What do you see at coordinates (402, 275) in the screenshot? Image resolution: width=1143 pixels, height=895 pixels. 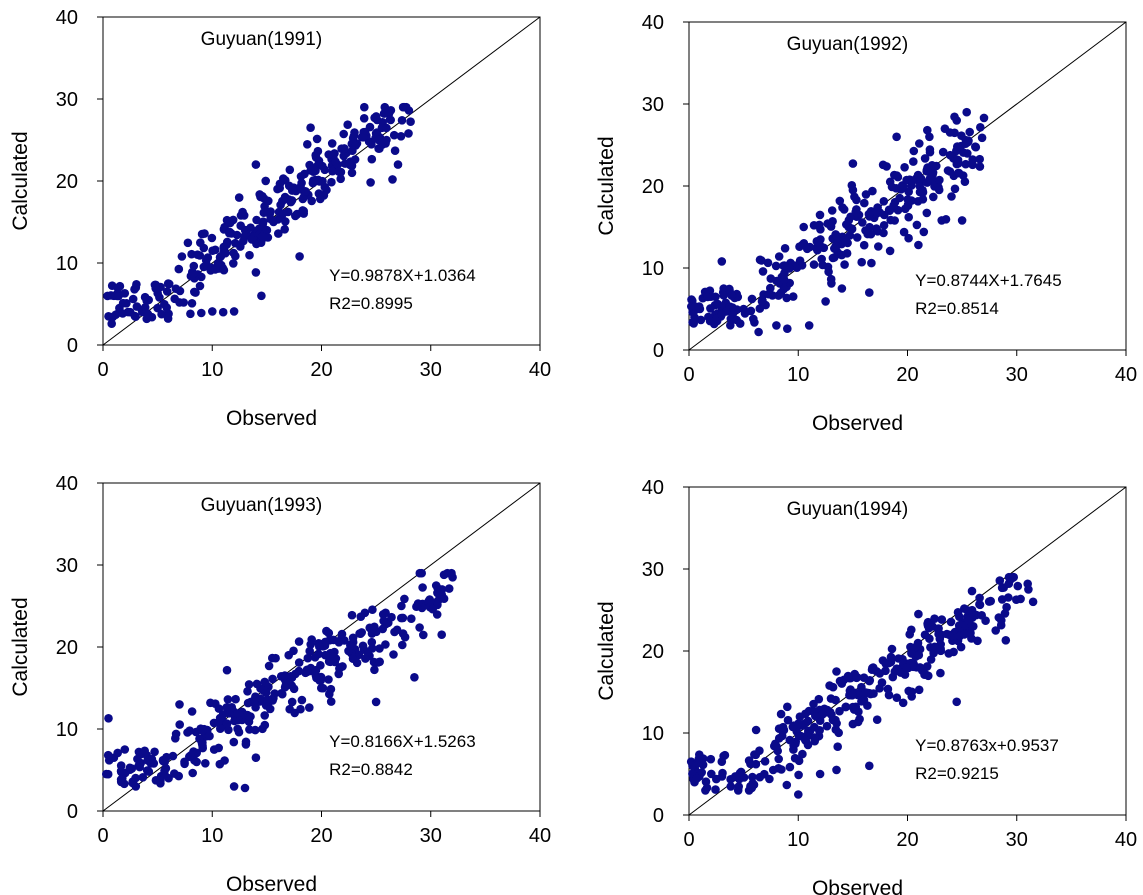 I see `regression-equation: Y=0.9878X+1.0364` at bounding box center [402, 275].